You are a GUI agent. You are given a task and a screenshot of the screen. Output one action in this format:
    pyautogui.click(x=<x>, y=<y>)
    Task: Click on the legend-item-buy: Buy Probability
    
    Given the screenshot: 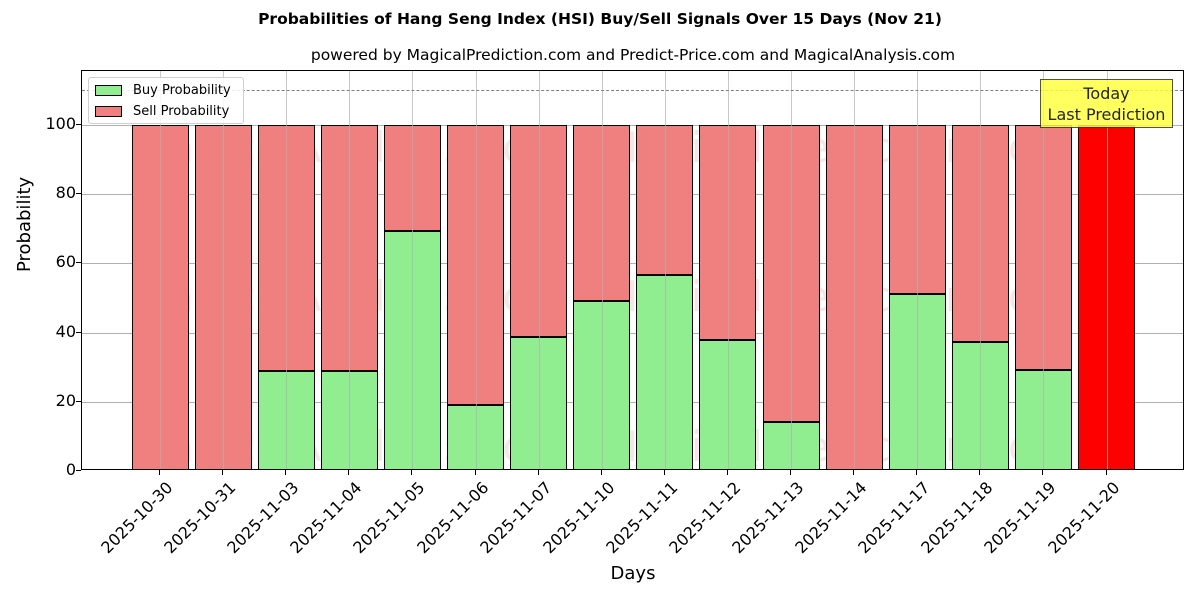 What is the action you would take?
    pyautogui.click(x=163, y=90)
    